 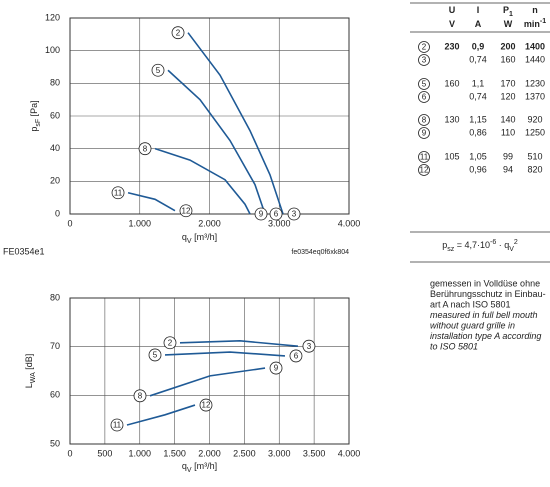 I want to click on text-run: -6, so click(x=493, y=242).